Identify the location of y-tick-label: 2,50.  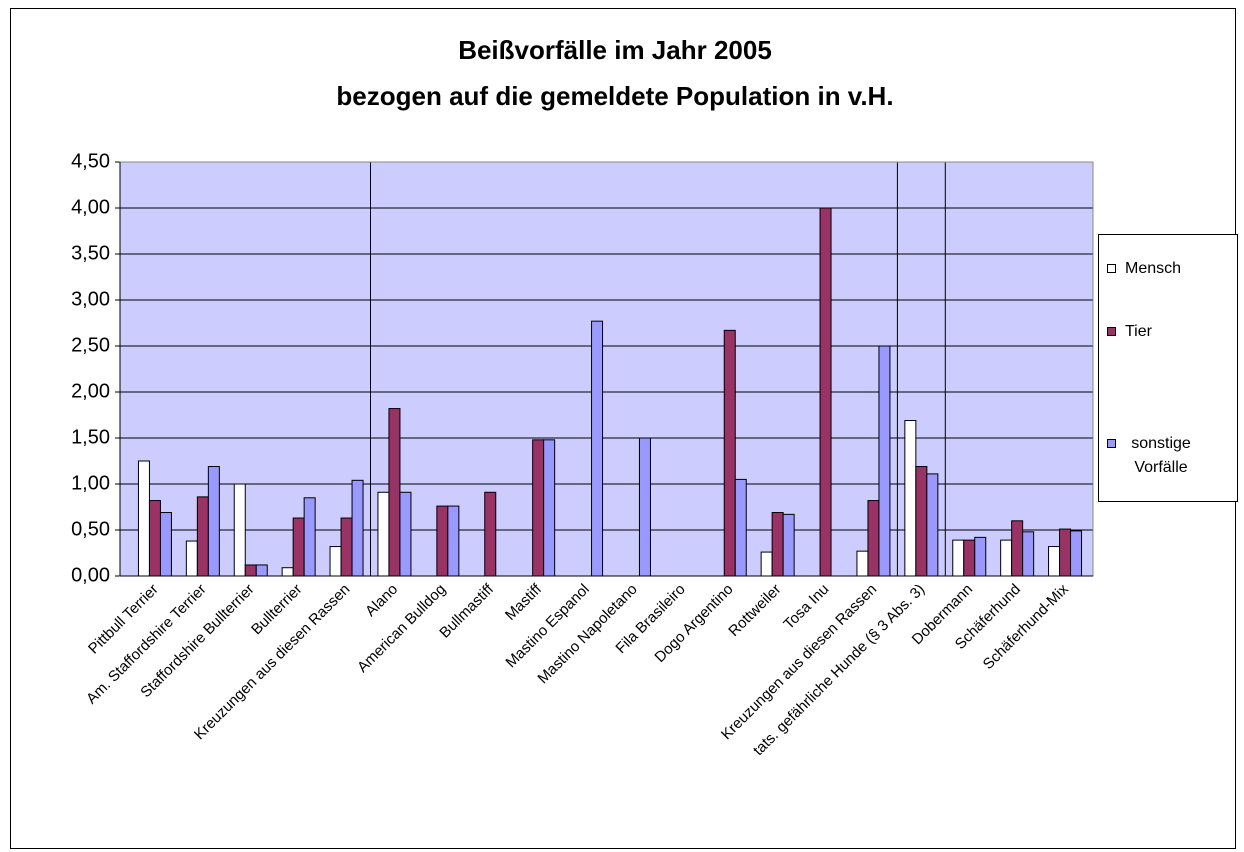
(90, 345).